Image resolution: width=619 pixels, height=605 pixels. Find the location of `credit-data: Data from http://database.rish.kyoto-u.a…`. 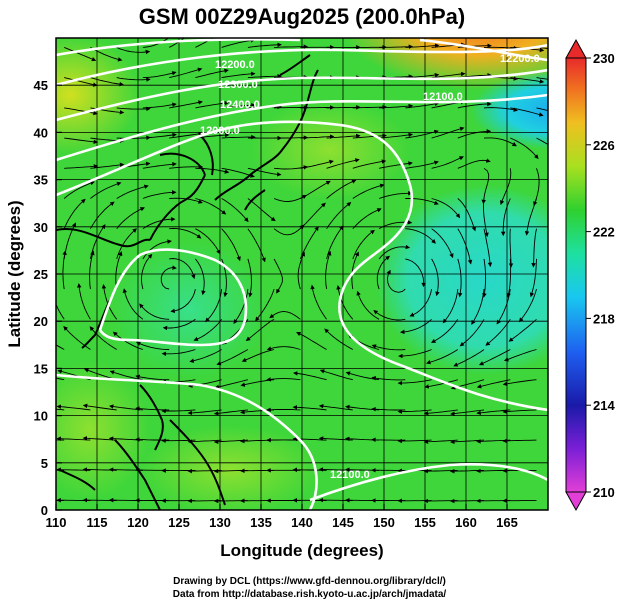

credit-data: Data from http://database.rish.kyoto-u.a… is located at coordinates (309, 594).